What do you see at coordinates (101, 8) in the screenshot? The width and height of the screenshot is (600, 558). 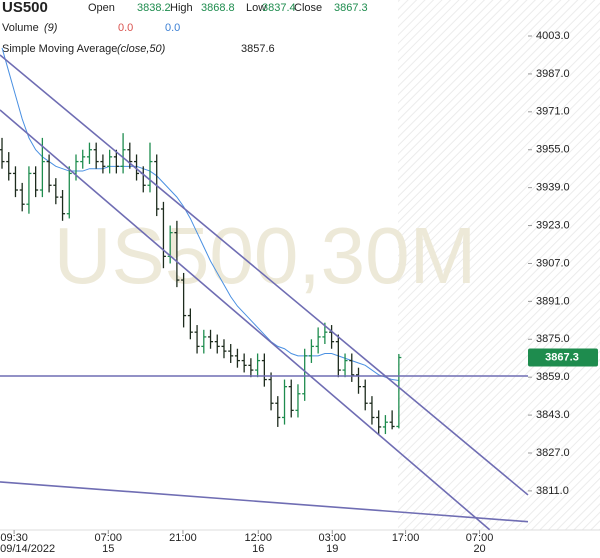 I see `quote-label: Open` at bounding box center [101, 8].